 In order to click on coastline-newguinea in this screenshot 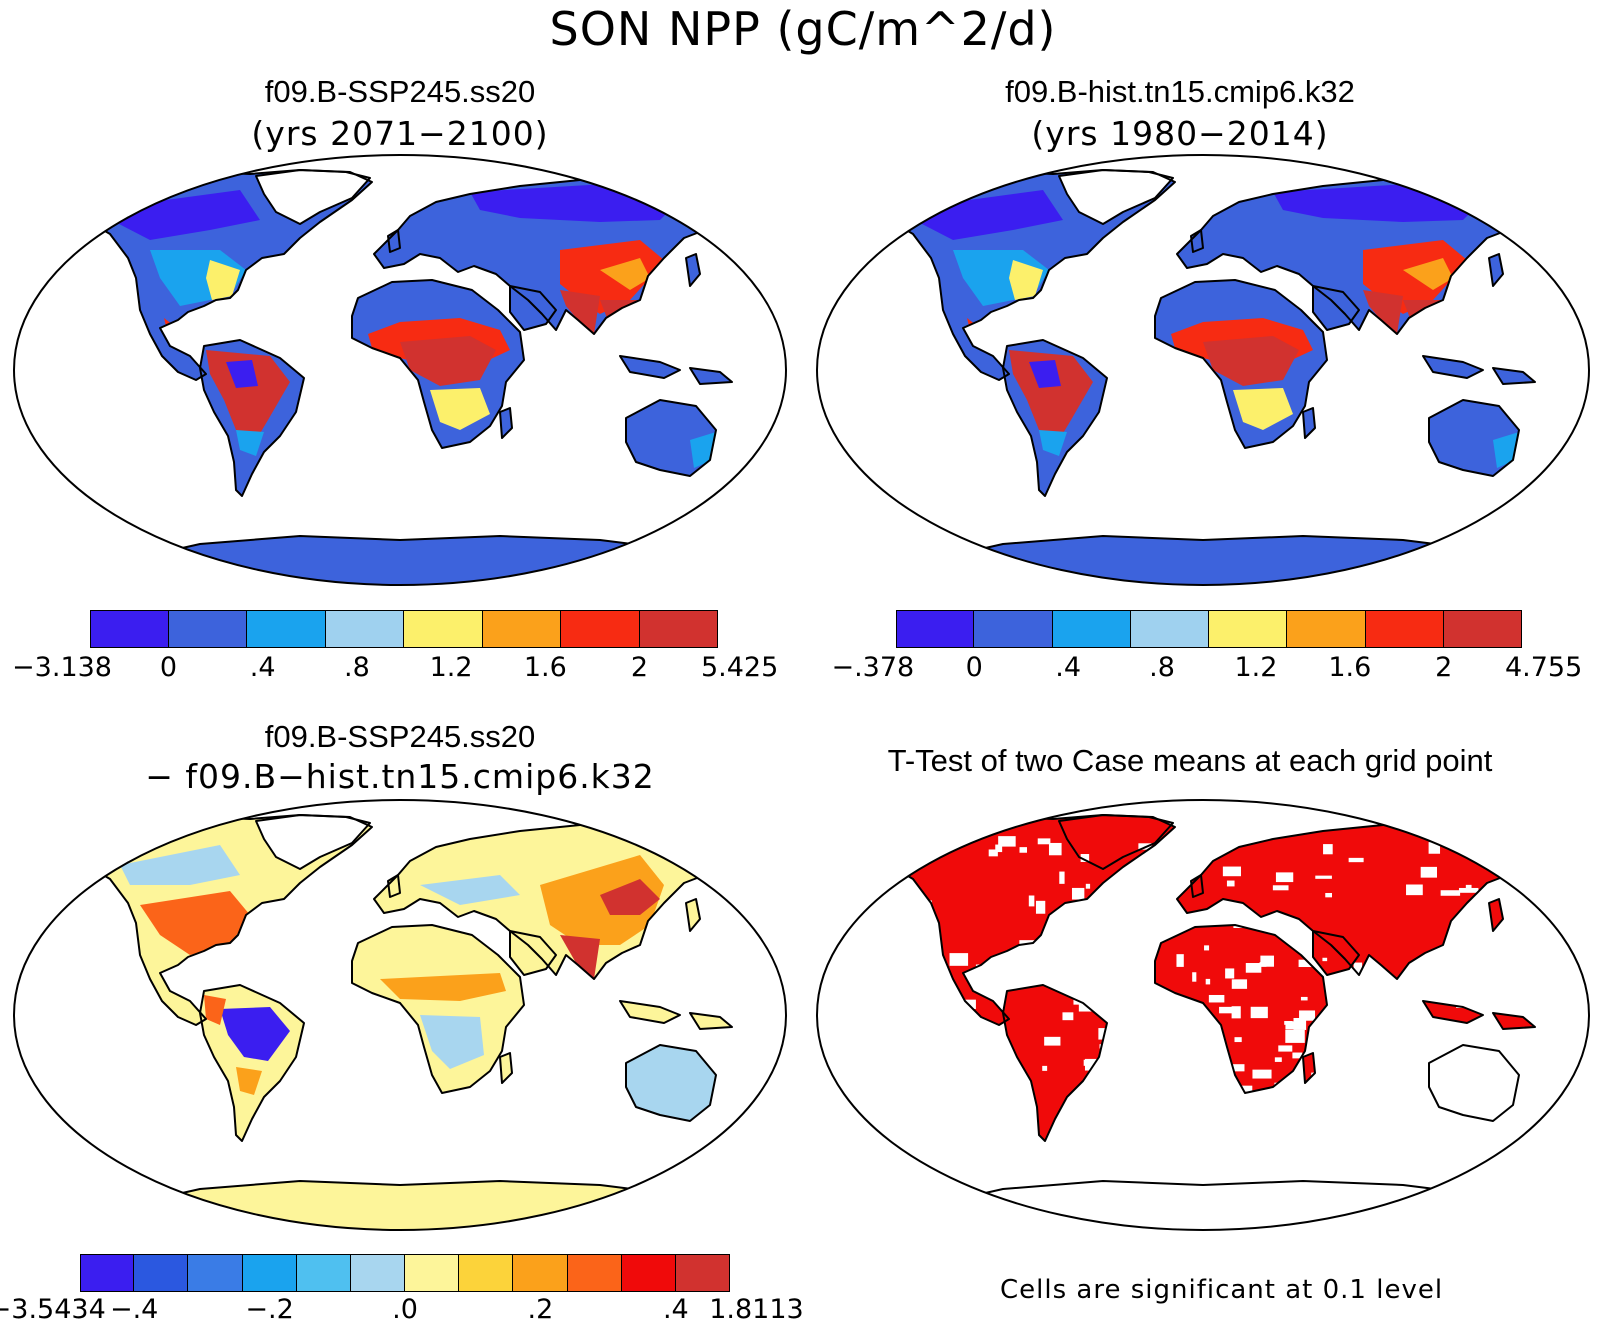, I will do `click(711, 1021)`.